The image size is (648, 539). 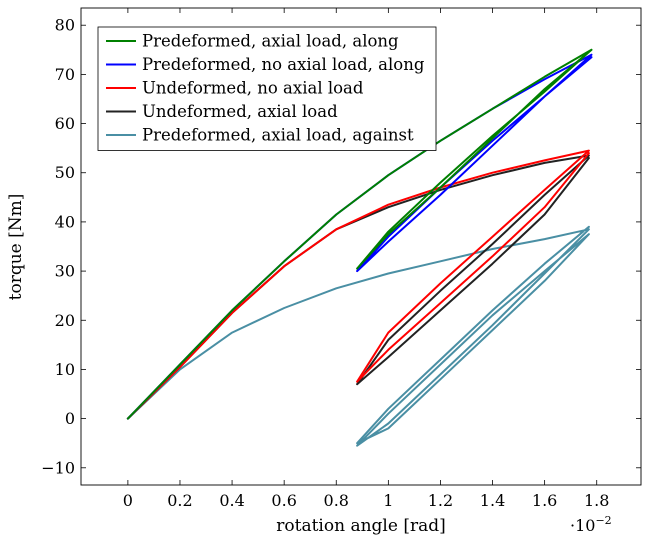 I want to click on x-axis-multiplier: ·10−2, so click(x=591, y=524).